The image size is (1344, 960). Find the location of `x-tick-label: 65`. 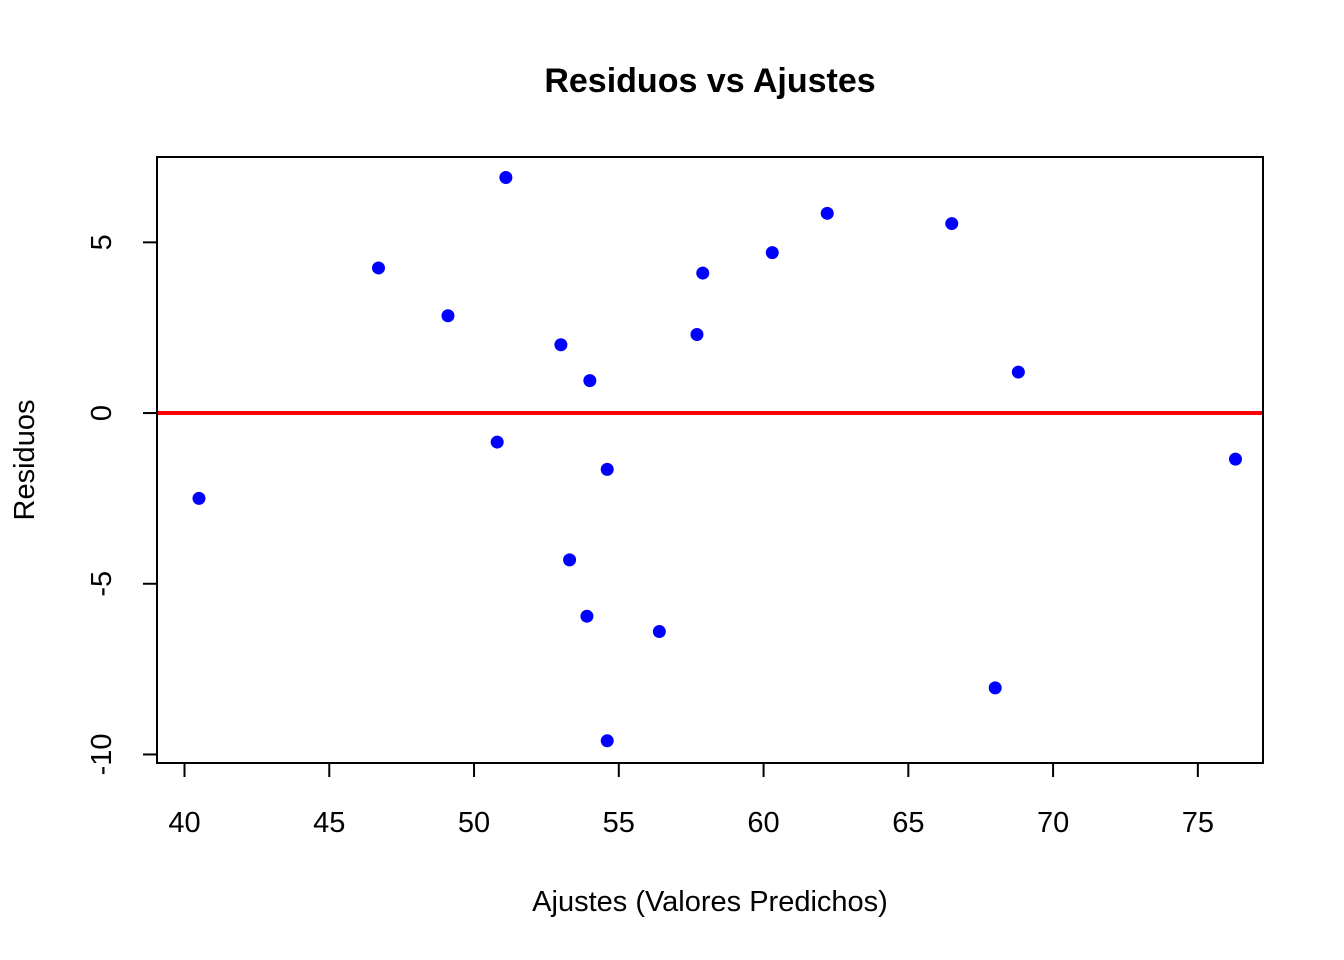

x-tick-label: 65 is located at coordinates (908, 823).